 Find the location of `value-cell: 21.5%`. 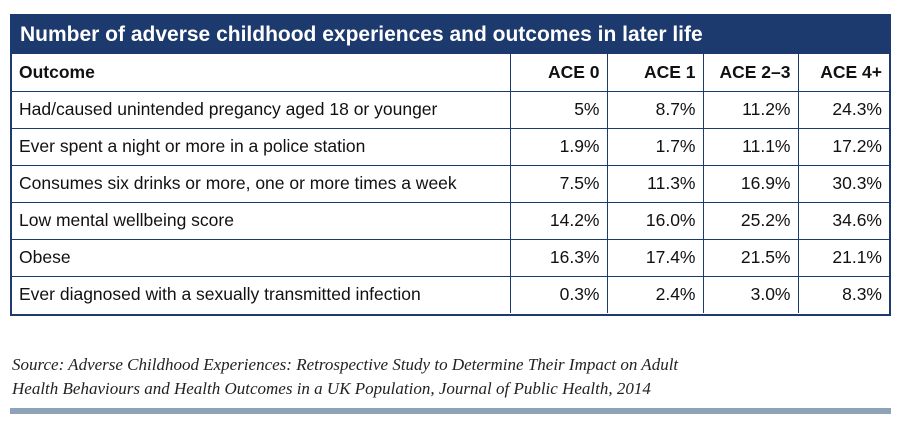

value-cell: 21.5% is located at coordinates (750, 257).